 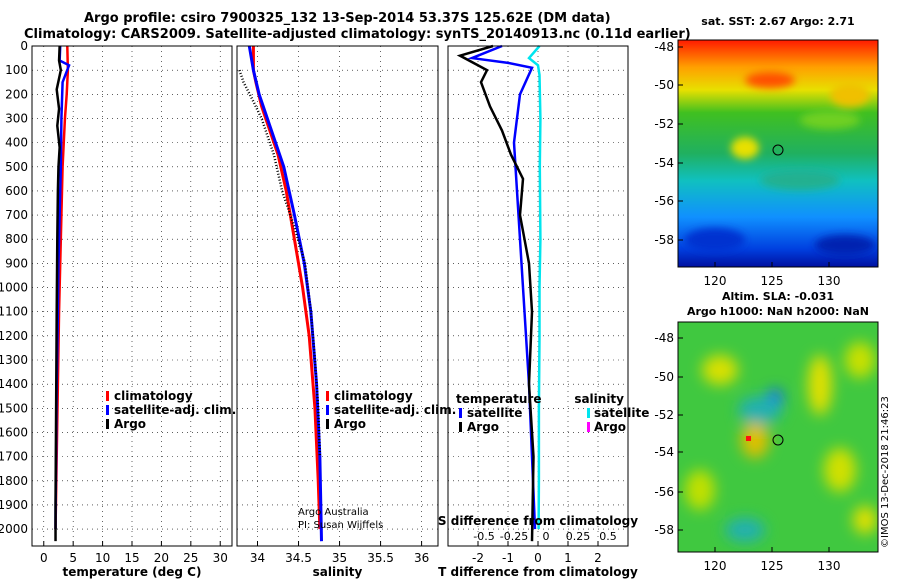 I want to click on y-tick-label: 1300, so click(x=14, y=360).